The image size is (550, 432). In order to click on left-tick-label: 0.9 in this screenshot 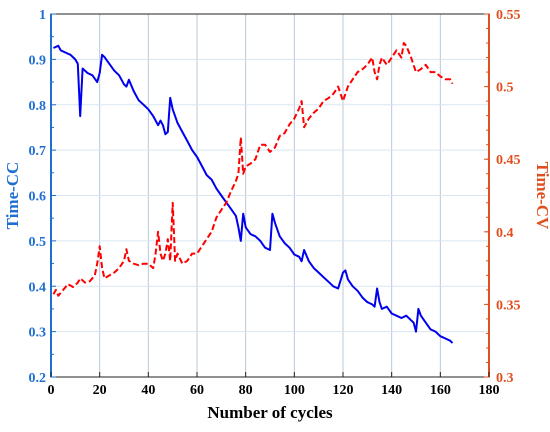, I will do `click(38, 60)`.